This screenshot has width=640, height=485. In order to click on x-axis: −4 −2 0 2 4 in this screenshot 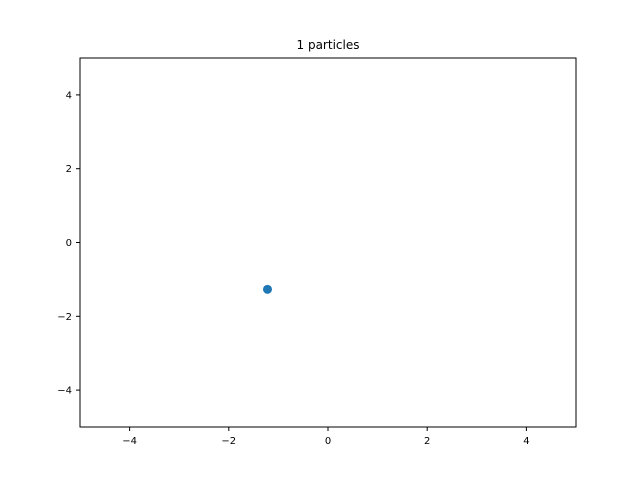, I will do `click(326, 437)`.